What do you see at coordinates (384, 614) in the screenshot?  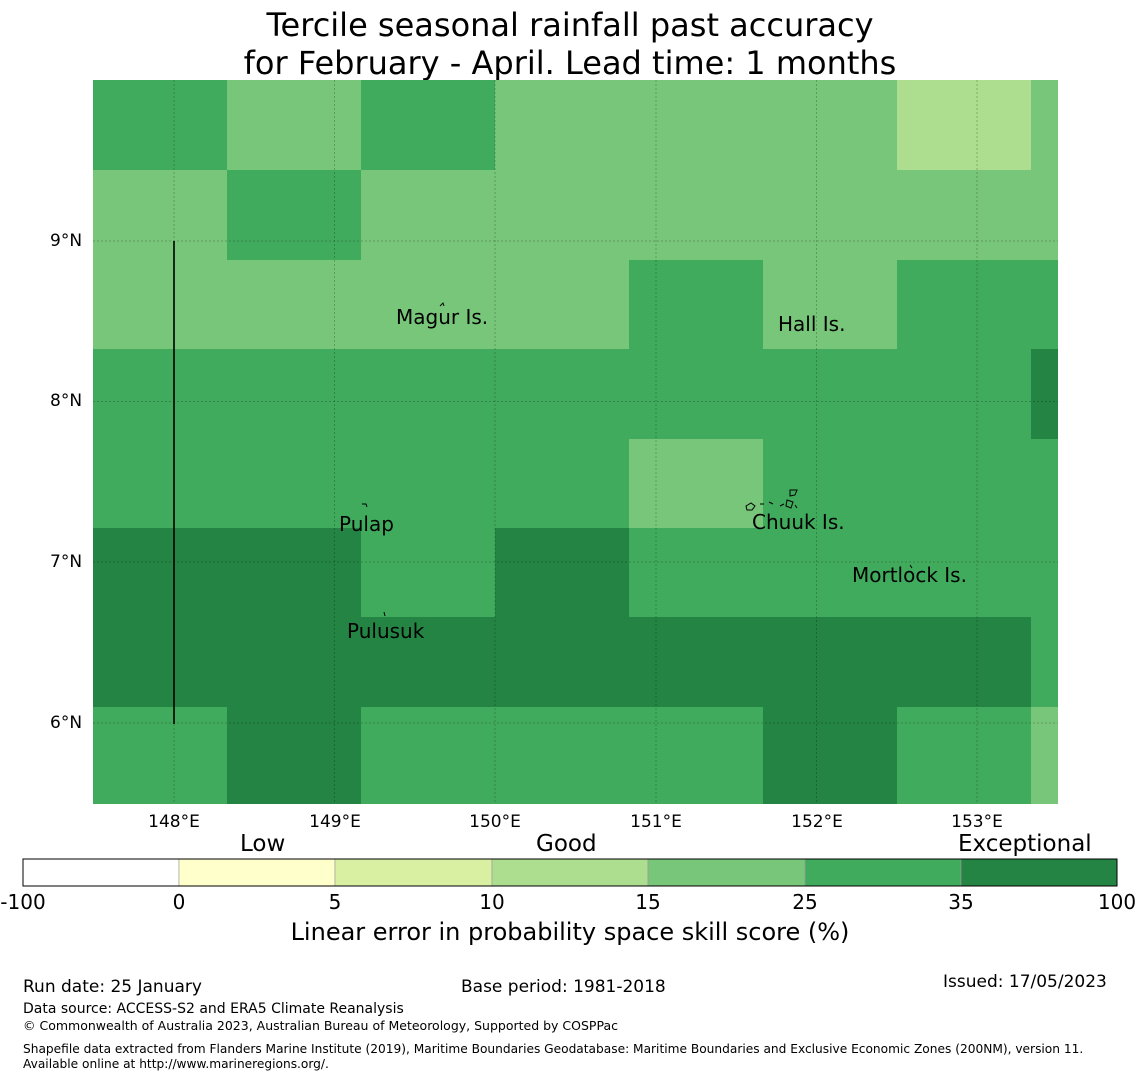 I see `island-outline-pulusuk` at bounding box center [384, 614].